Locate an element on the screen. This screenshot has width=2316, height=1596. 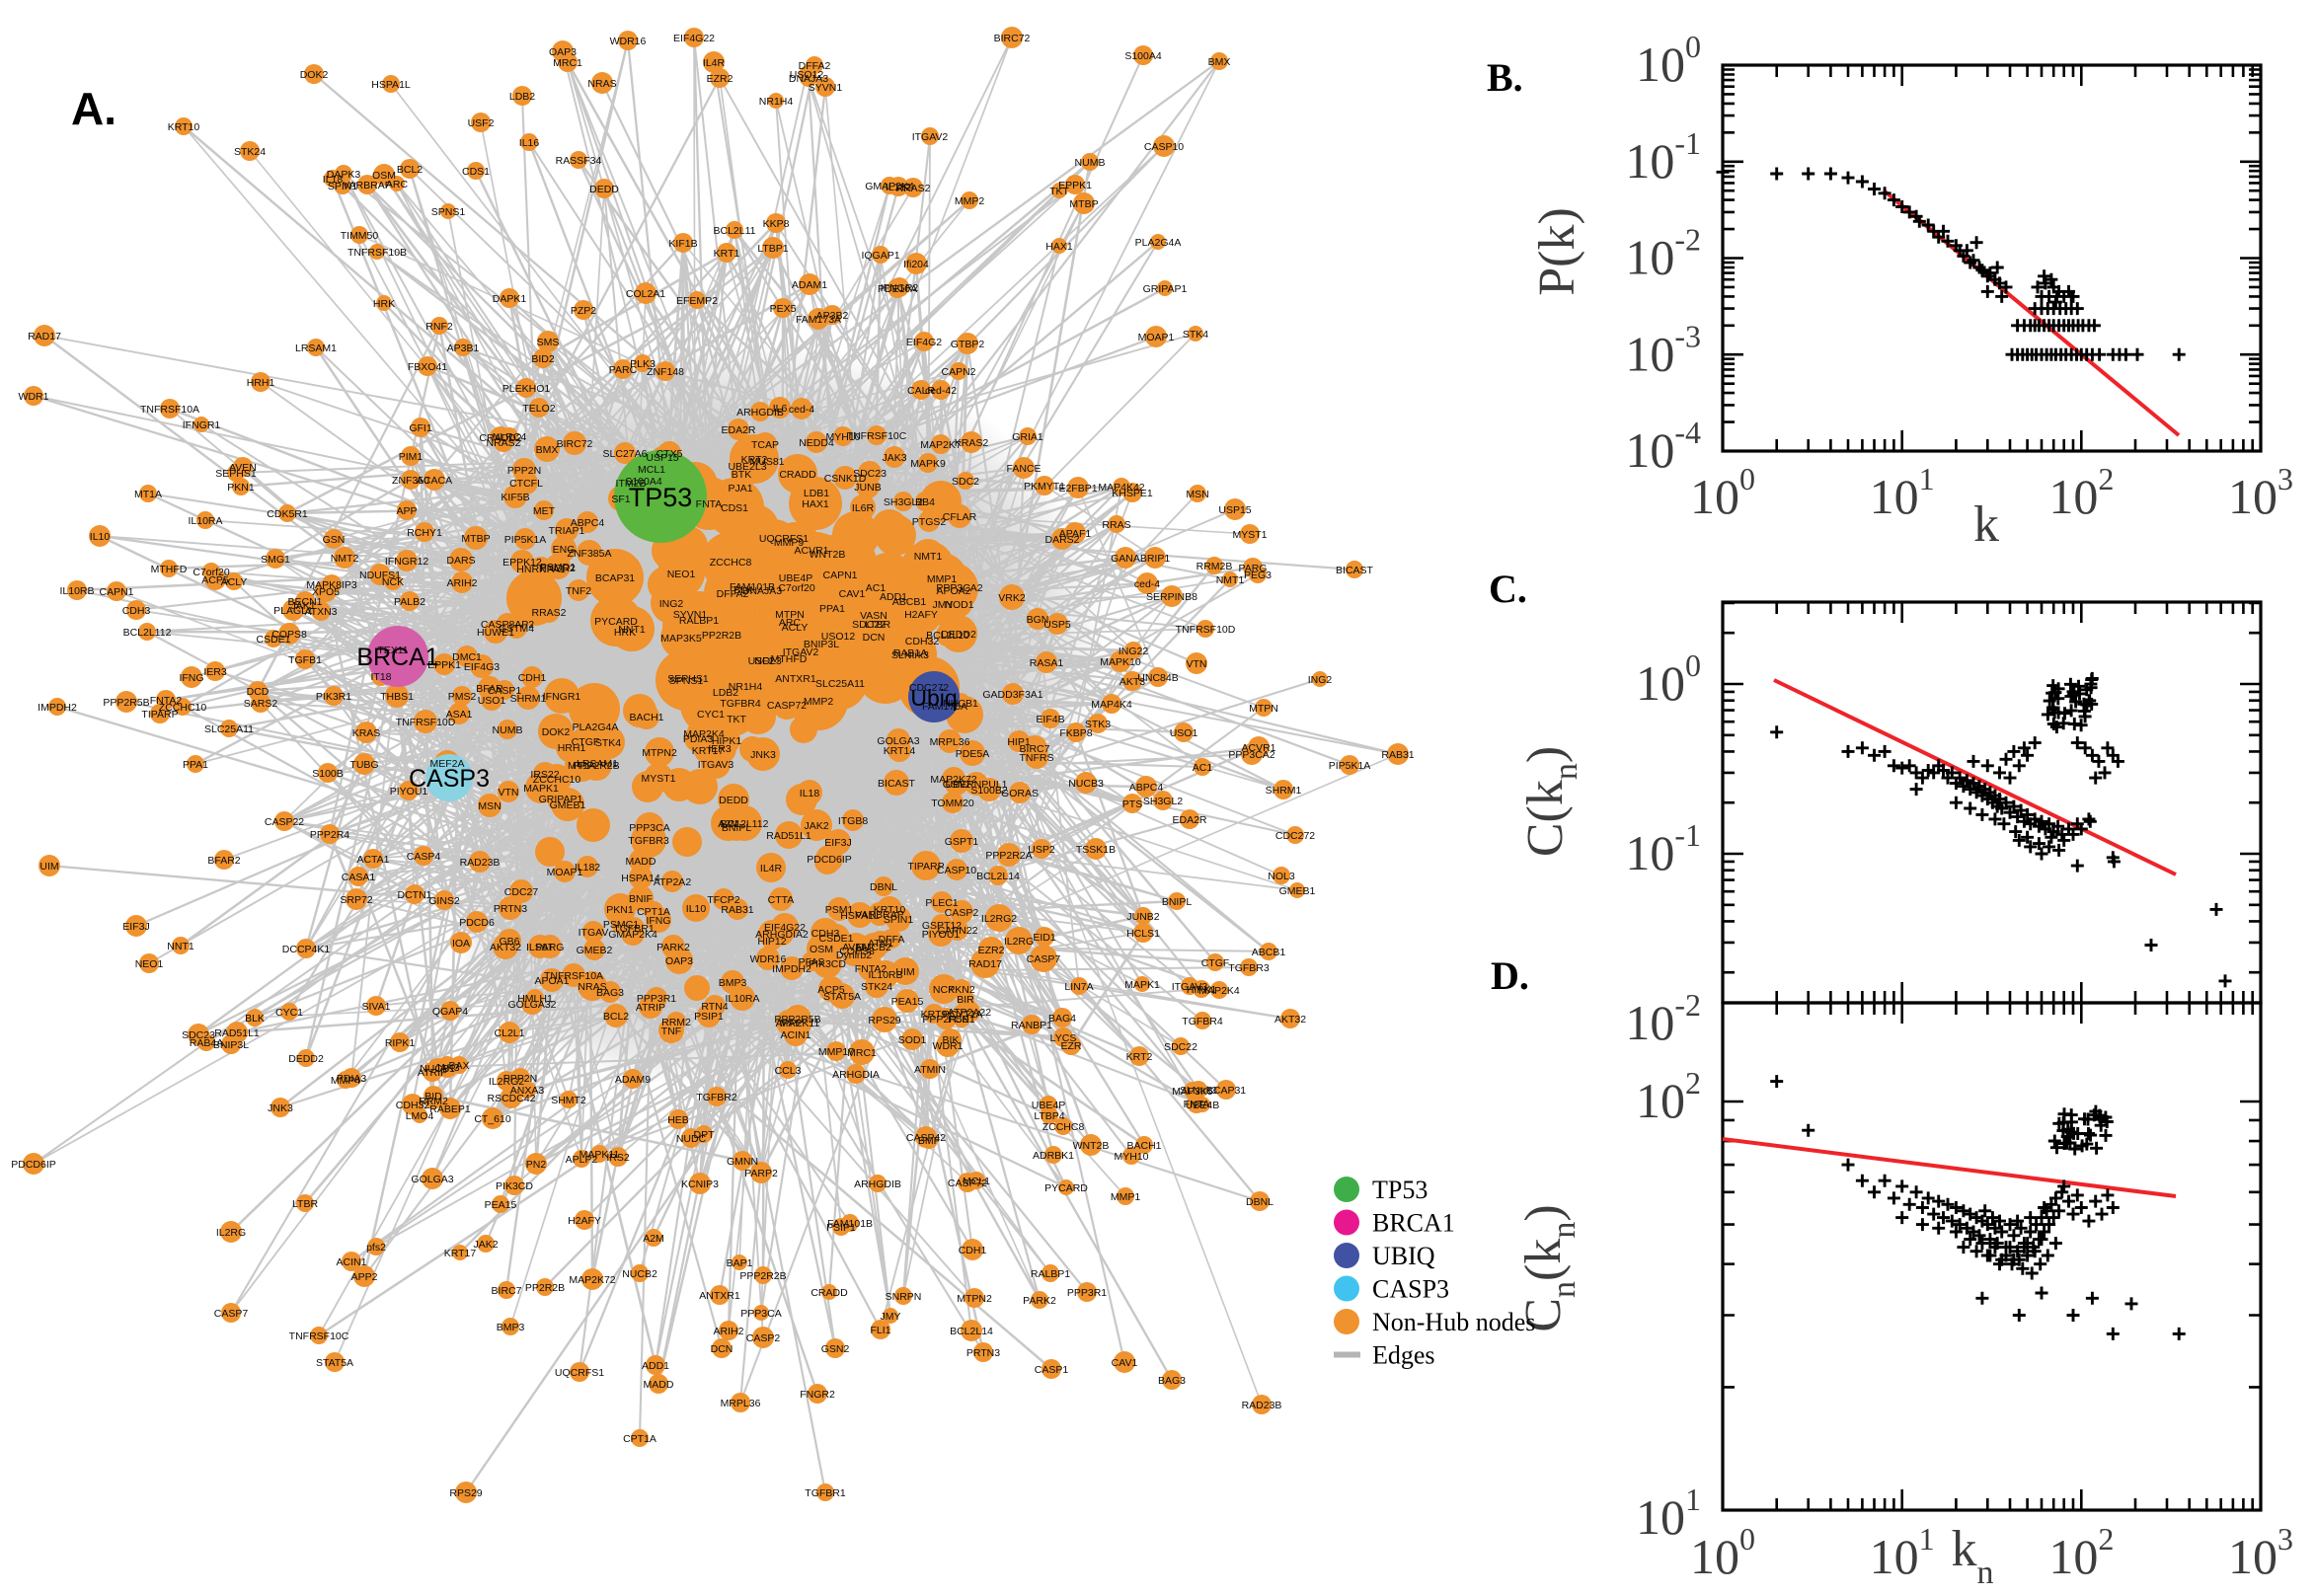
svg-text: IL10RA is located at coordinates (205, 521).